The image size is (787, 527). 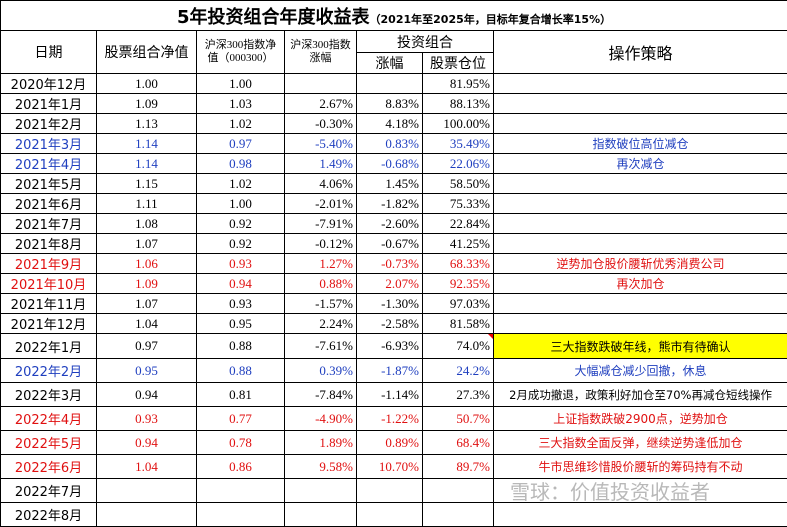 What do you see at coordinates (49, 304) in the screenshot?
I see `date-cell: 2021年11月` at bounding box center [49, 304].